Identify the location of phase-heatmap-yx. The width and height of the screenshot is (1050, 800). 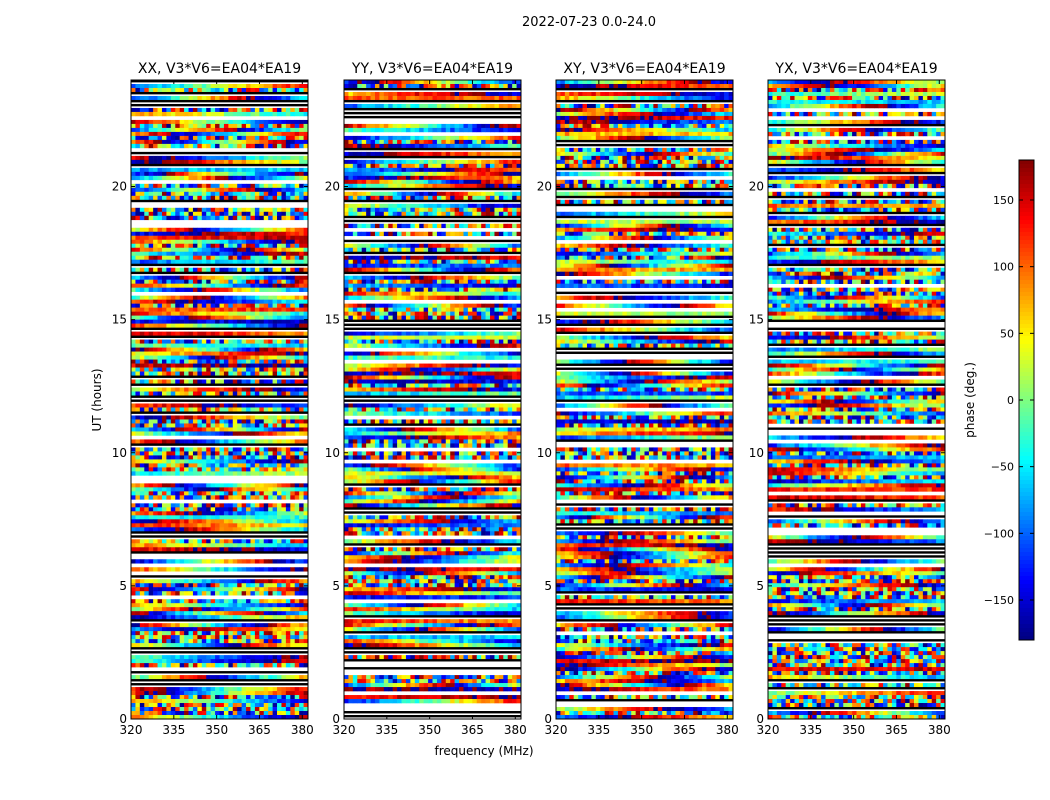
(857, 400).